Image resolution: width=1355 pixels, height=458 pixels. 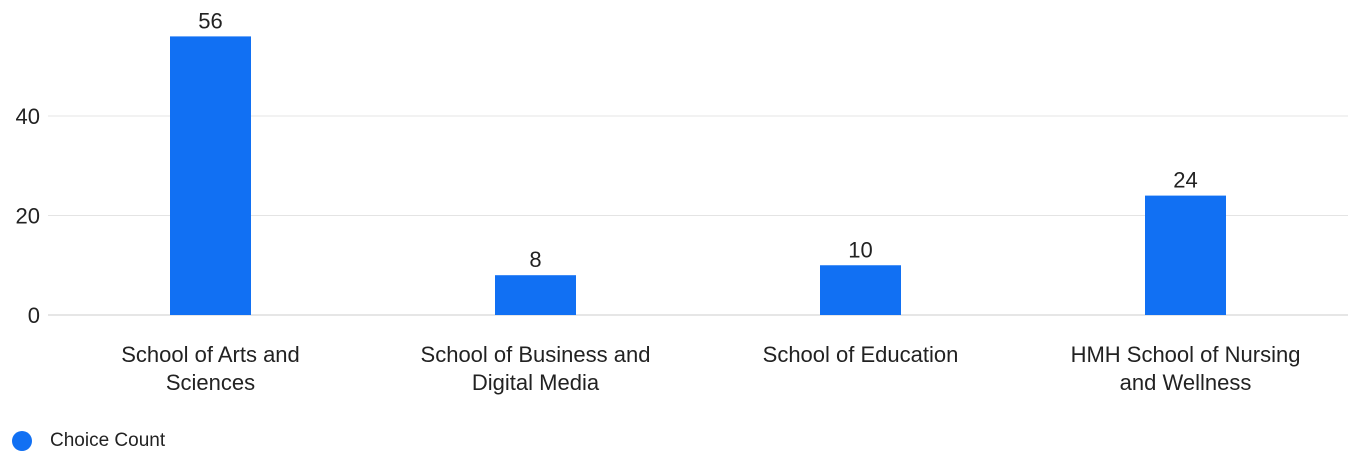 I want to click on x-tick-label: HMH School of Nursing and Wellness, so click(x=1186, y=368).